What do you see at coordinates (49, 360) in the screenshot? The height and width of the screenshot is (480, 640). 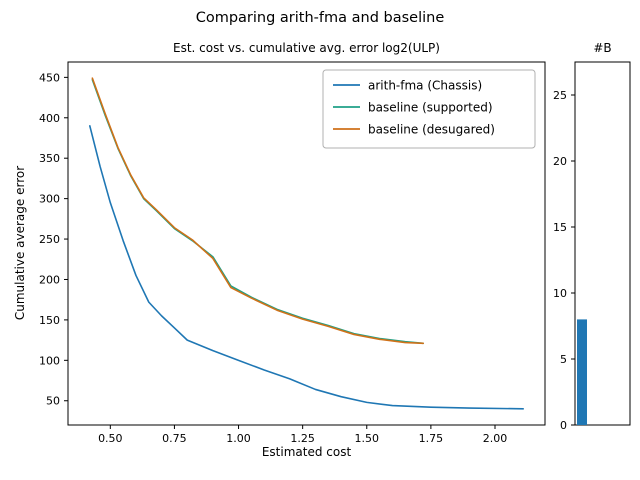 I see `y-tick-label: 100` at bounding box center [49, 360].